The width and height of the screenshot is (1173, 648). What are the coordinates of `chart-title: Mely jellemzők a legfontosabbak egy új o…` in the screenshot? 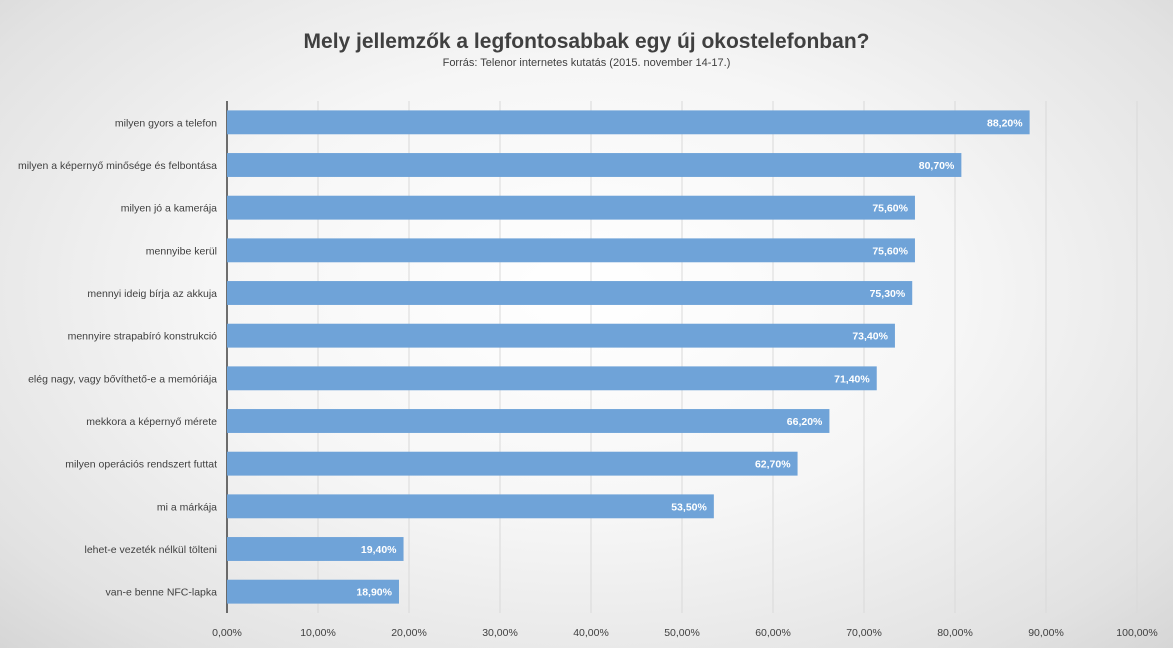 It's located at (586, 41).